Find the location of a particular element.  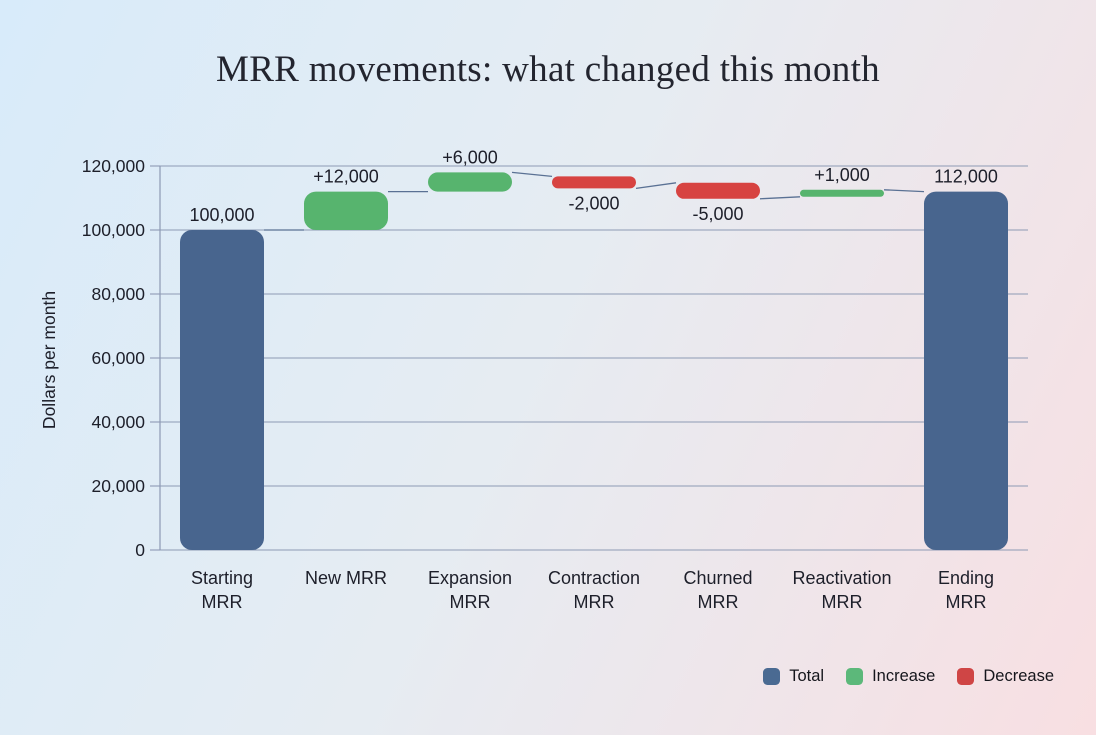

bar-expansion-mrr is located at coordinates (470, 182).